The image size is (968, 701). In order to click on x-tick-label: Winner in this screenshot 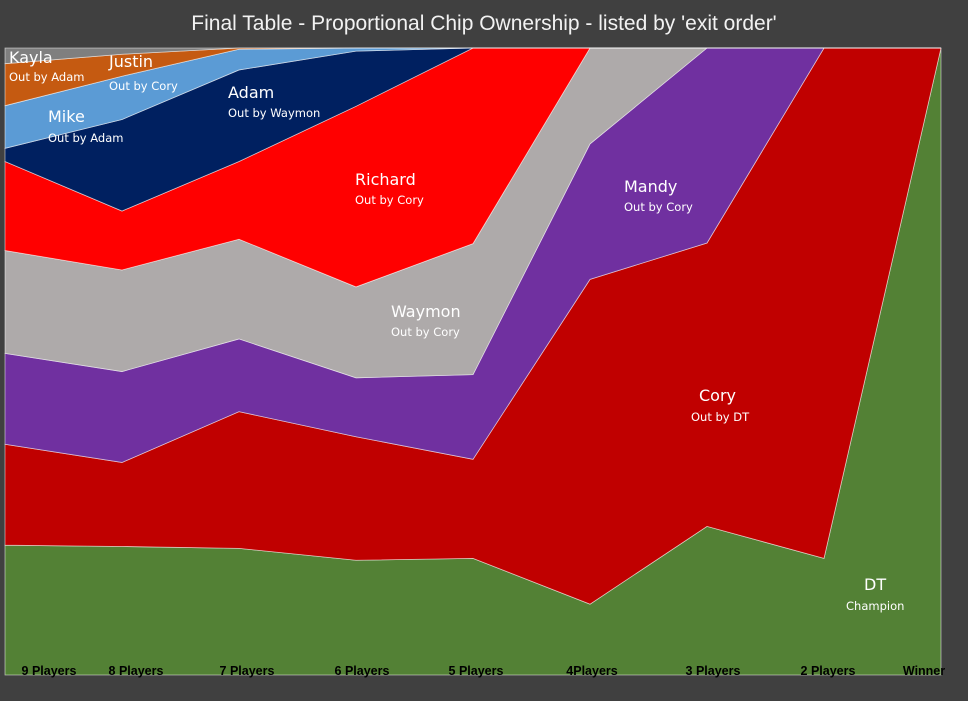, I will do `click(924, 671)`.